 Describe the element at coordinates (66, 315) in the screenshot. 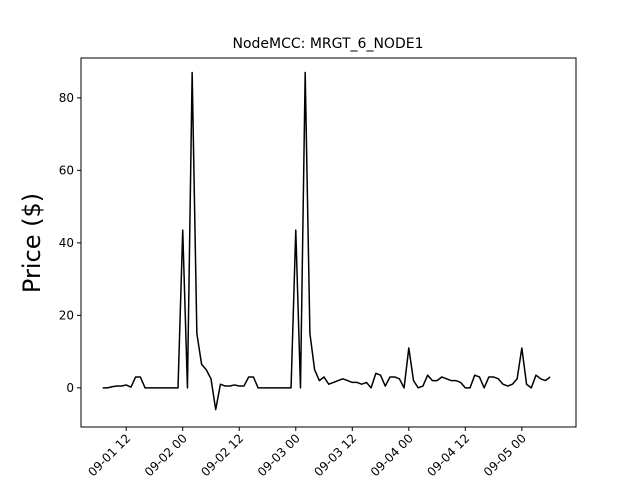

I see `y-tick-label: 20` at that location.